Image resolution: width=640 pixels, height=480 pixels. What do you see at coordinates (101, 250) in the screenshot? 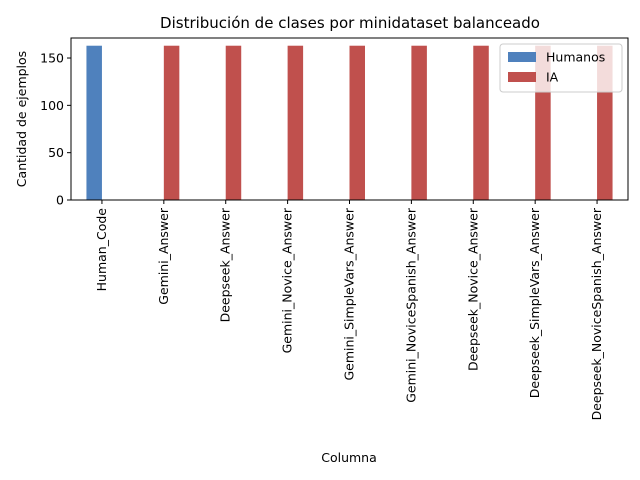
I see `x-tick-label: Human_Code` at bounding box center [101, 250].